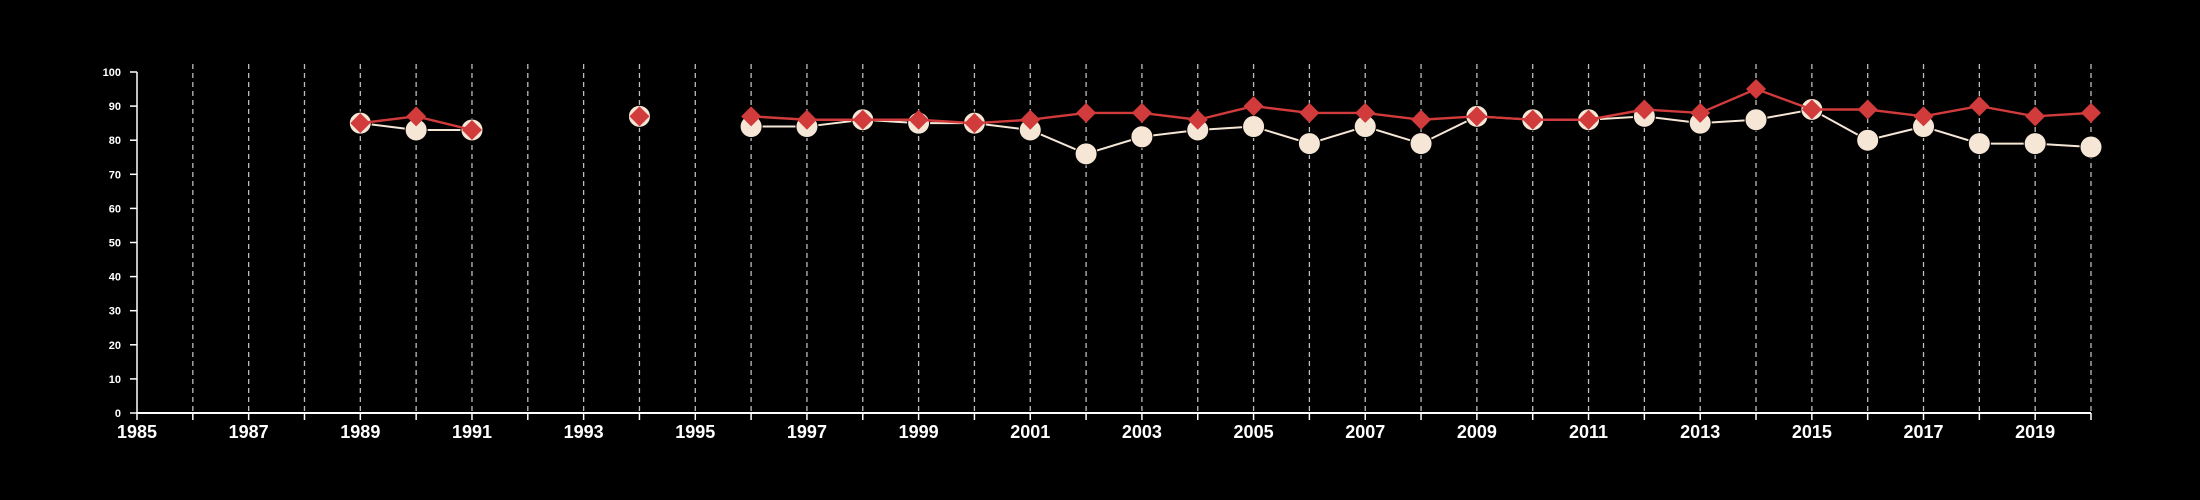  I want to click on y-tick-label-90: 90, so click(115, 107).